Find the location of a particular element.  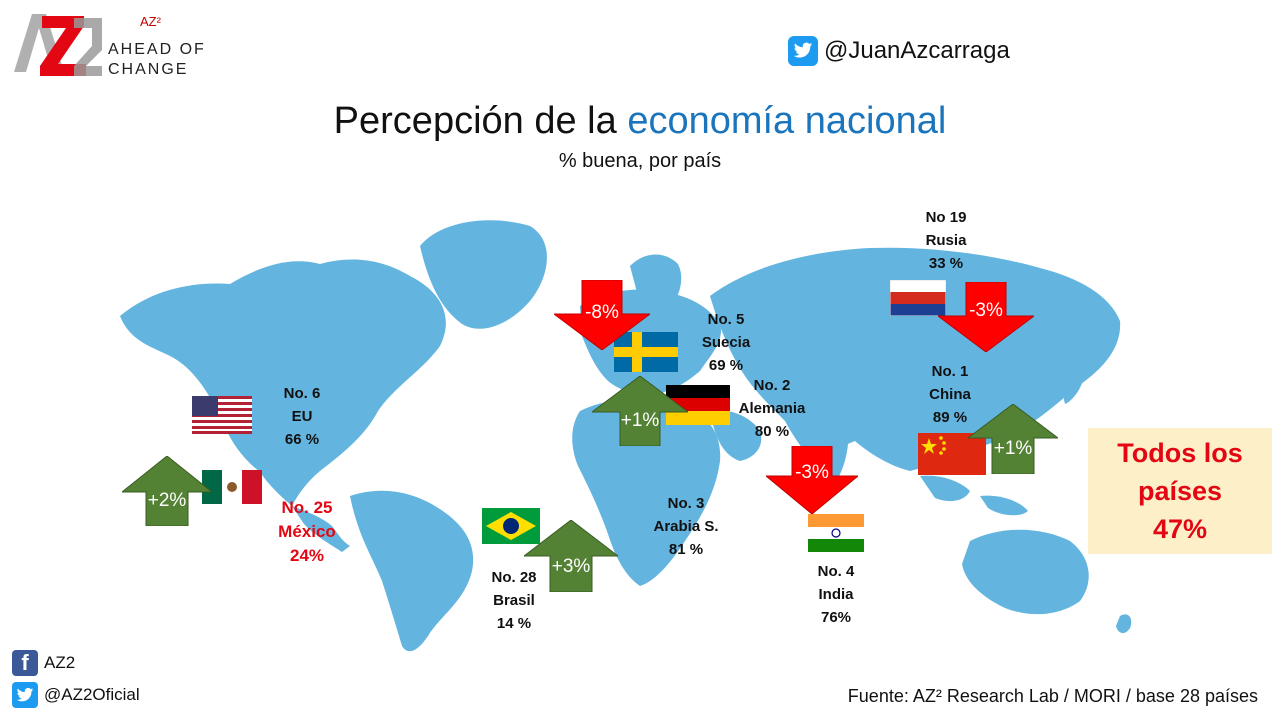

arrow-down-suecia: -8% is located at coordinates (602, 315).